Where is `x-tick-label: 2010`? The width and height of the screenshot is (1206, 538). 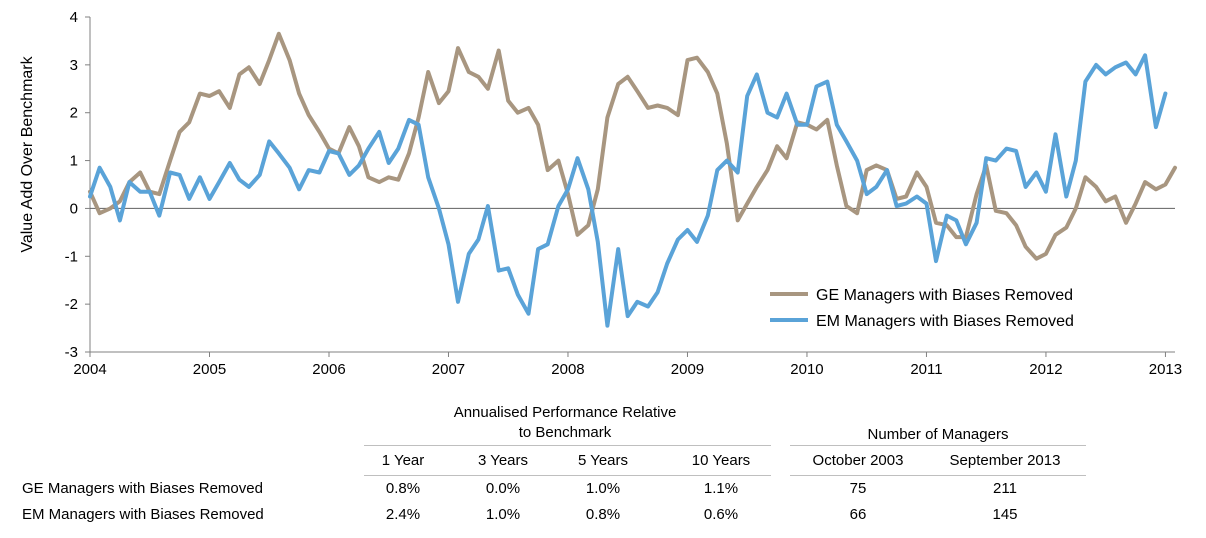
x-tick-label: 2010 is located at coordinates (806, 369).